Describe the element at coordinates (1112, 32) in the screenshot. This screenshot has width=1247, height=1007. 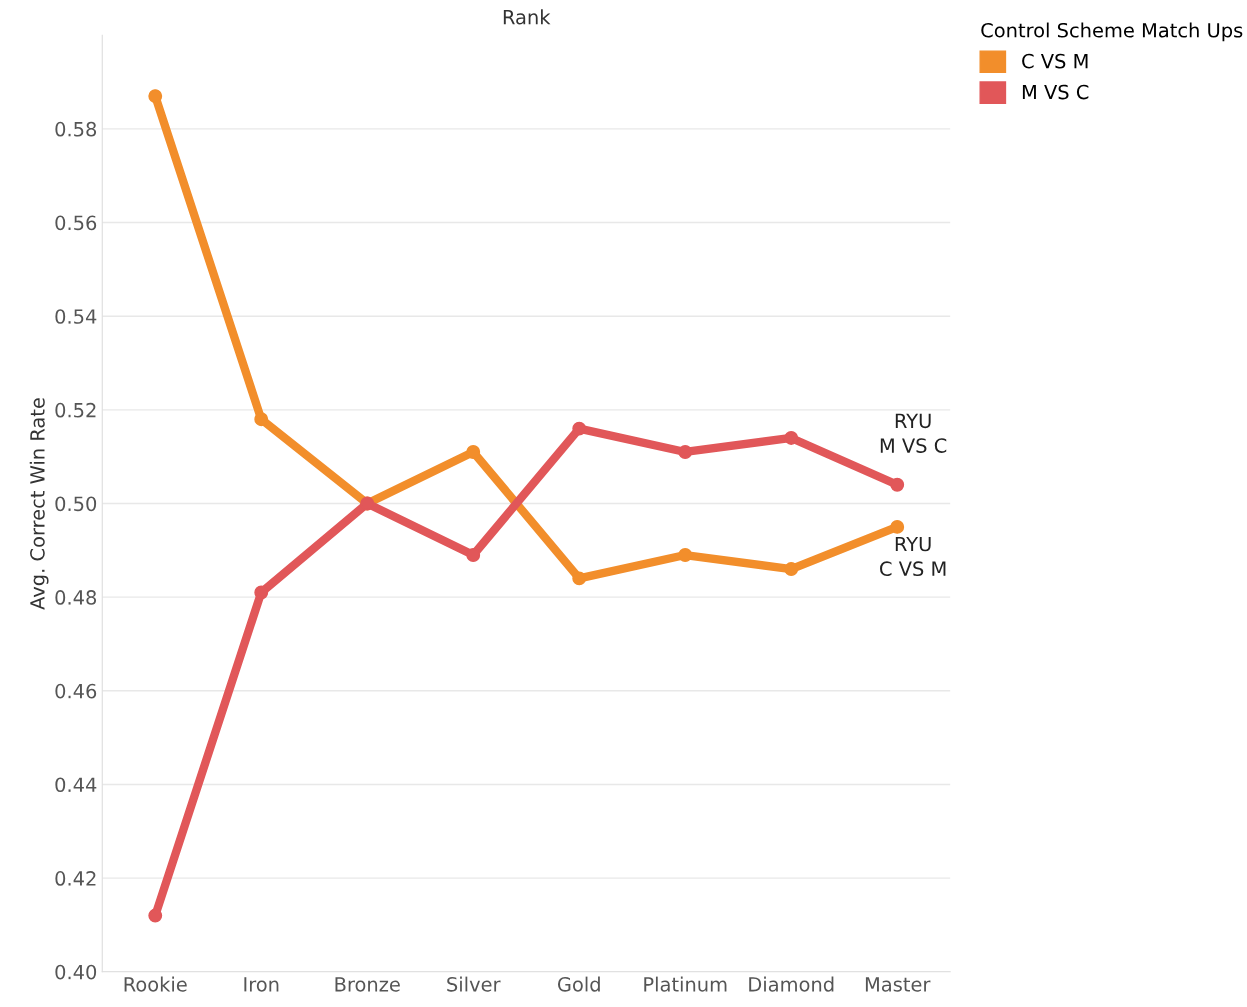
I see `legend-title: Control Scheme Match Ups` at that location.